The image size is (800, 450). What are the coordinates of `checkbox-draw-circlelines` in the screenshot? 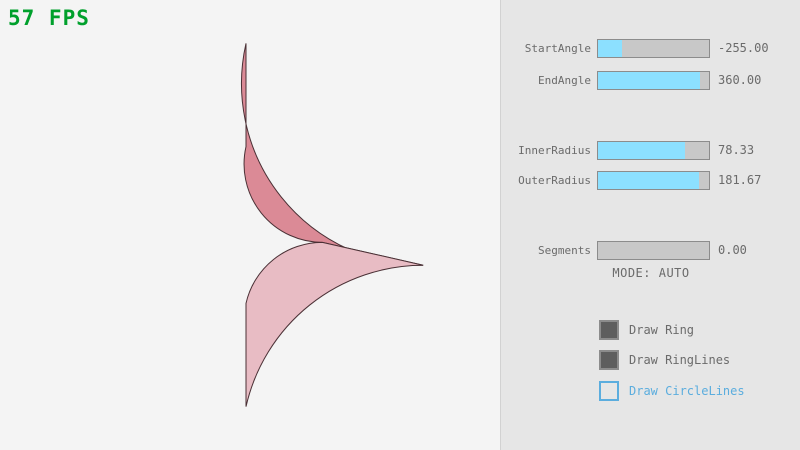 It's located at (609, 391).